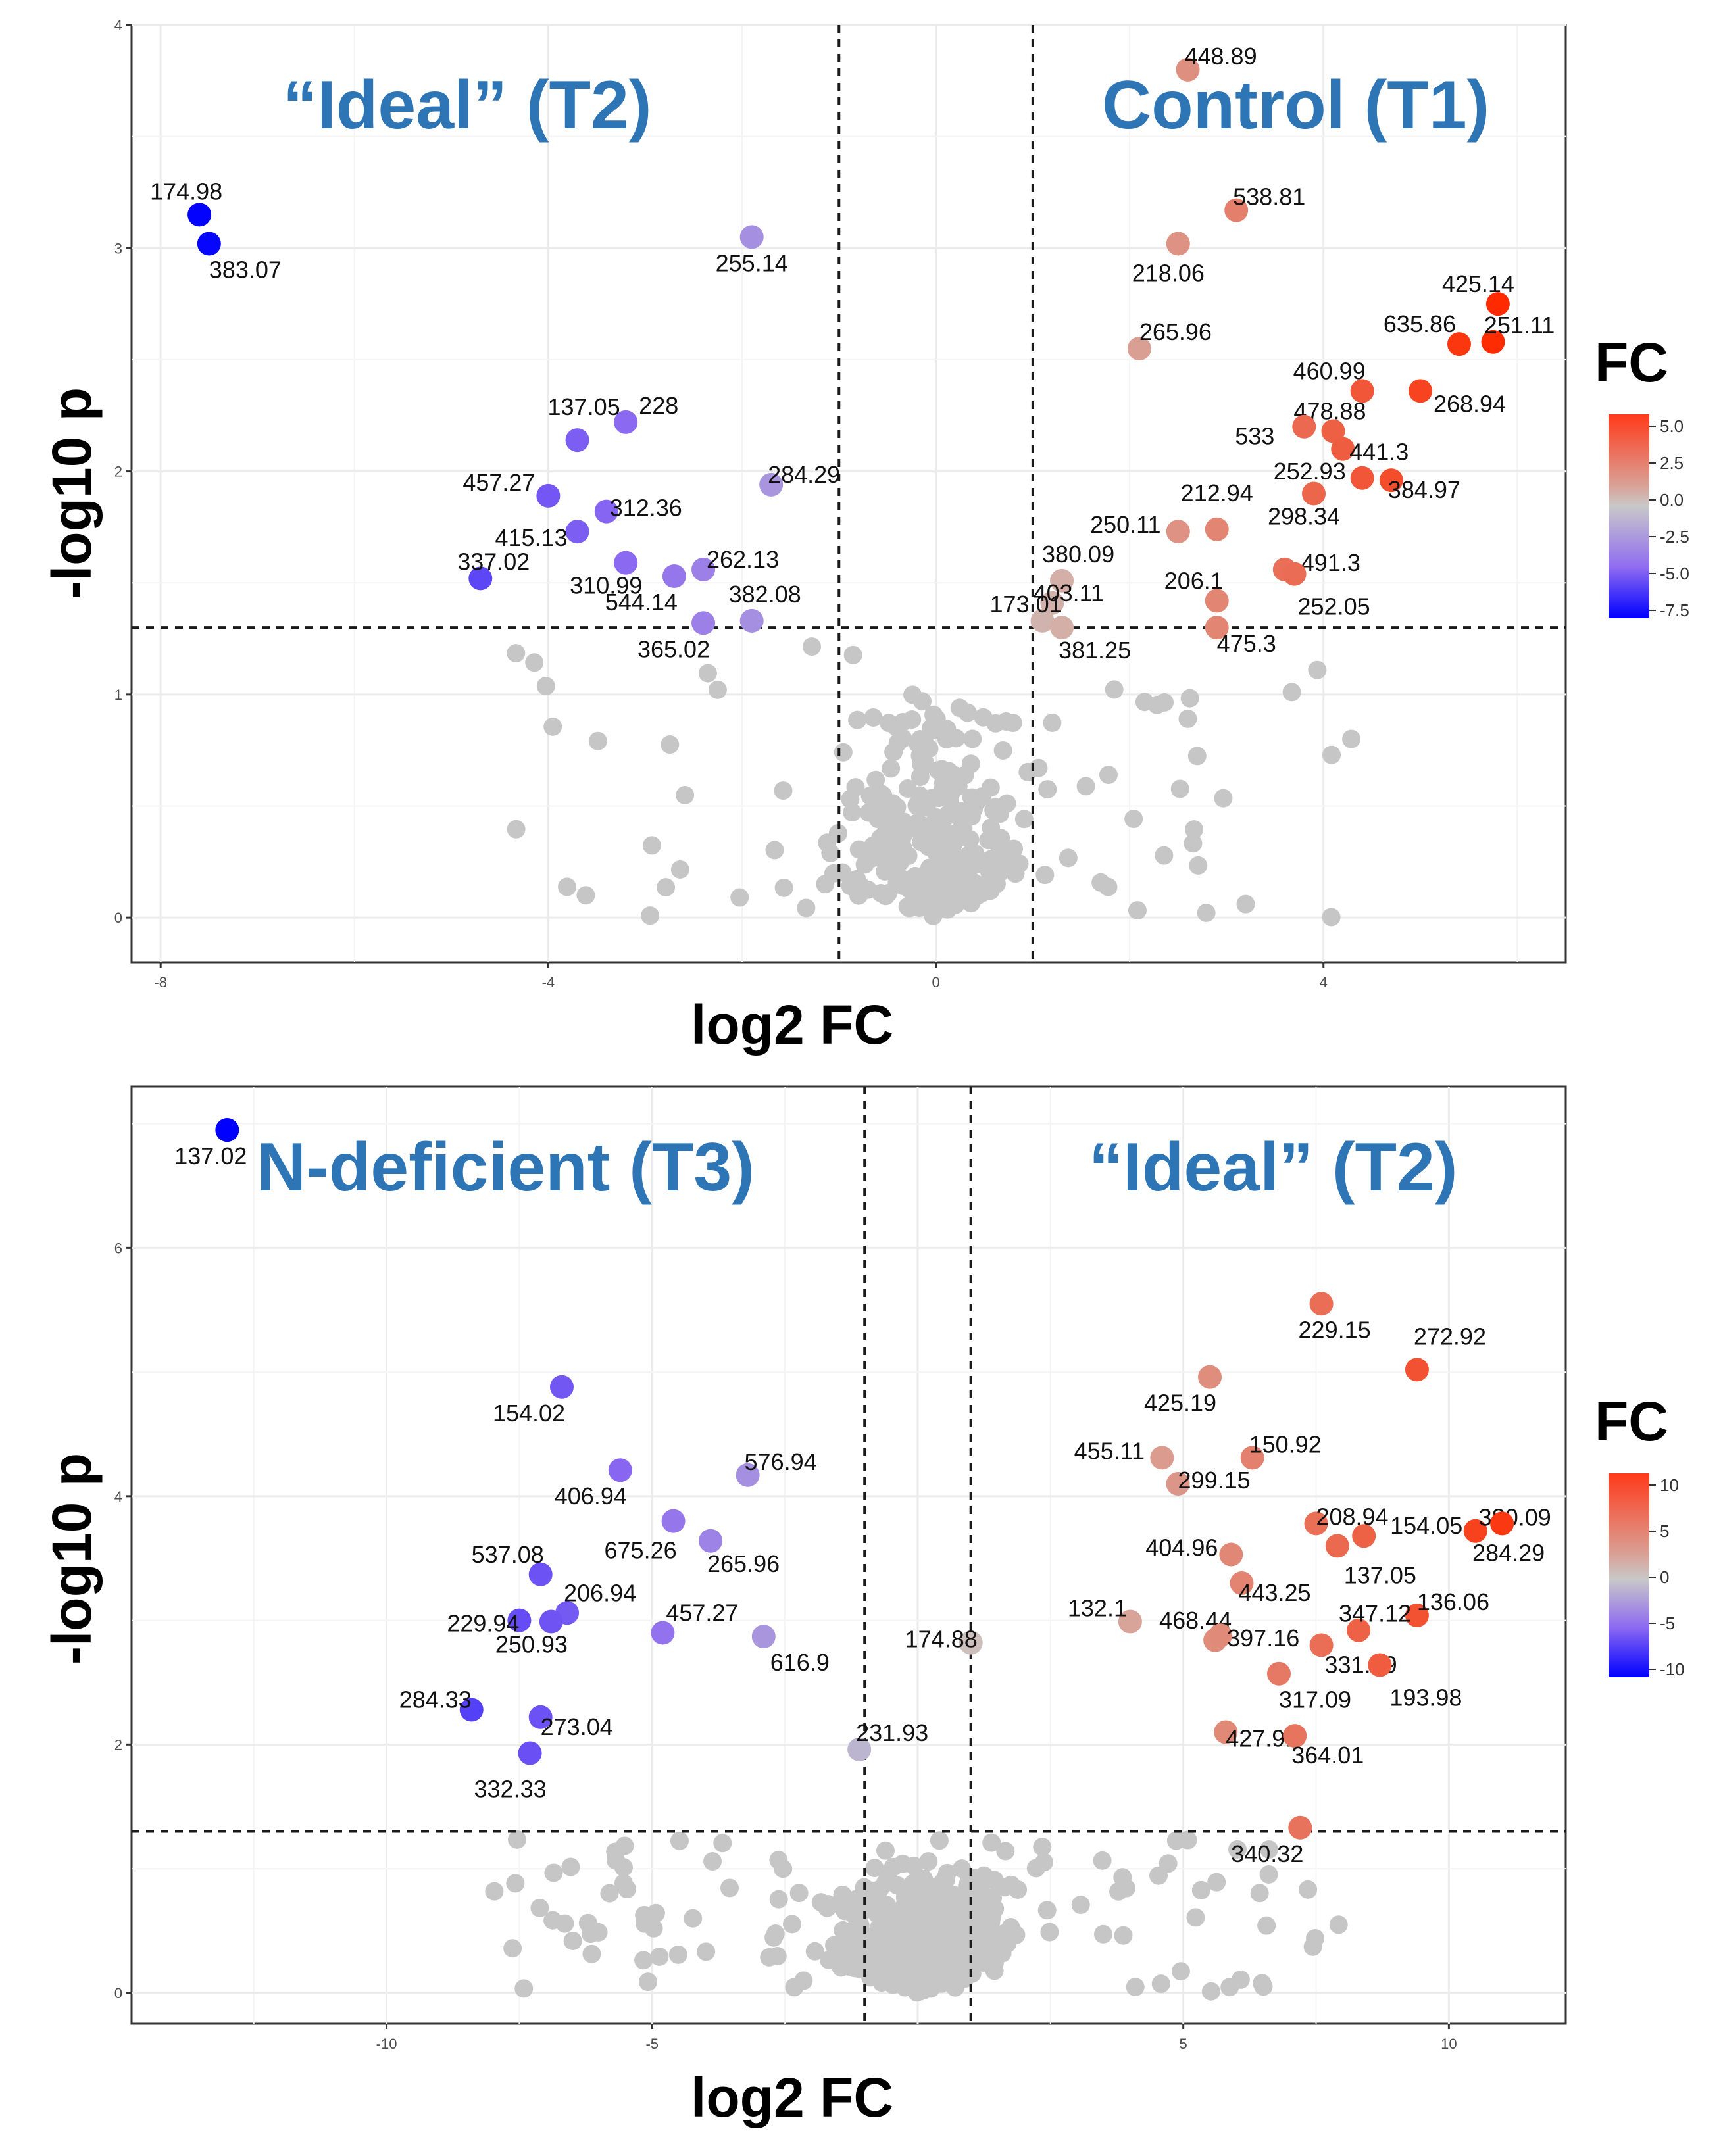  What do you see at coordinates (210, 1155) in the screenshot?
I see `data-point-label: 137.02` at bounding box center [210, 1155].